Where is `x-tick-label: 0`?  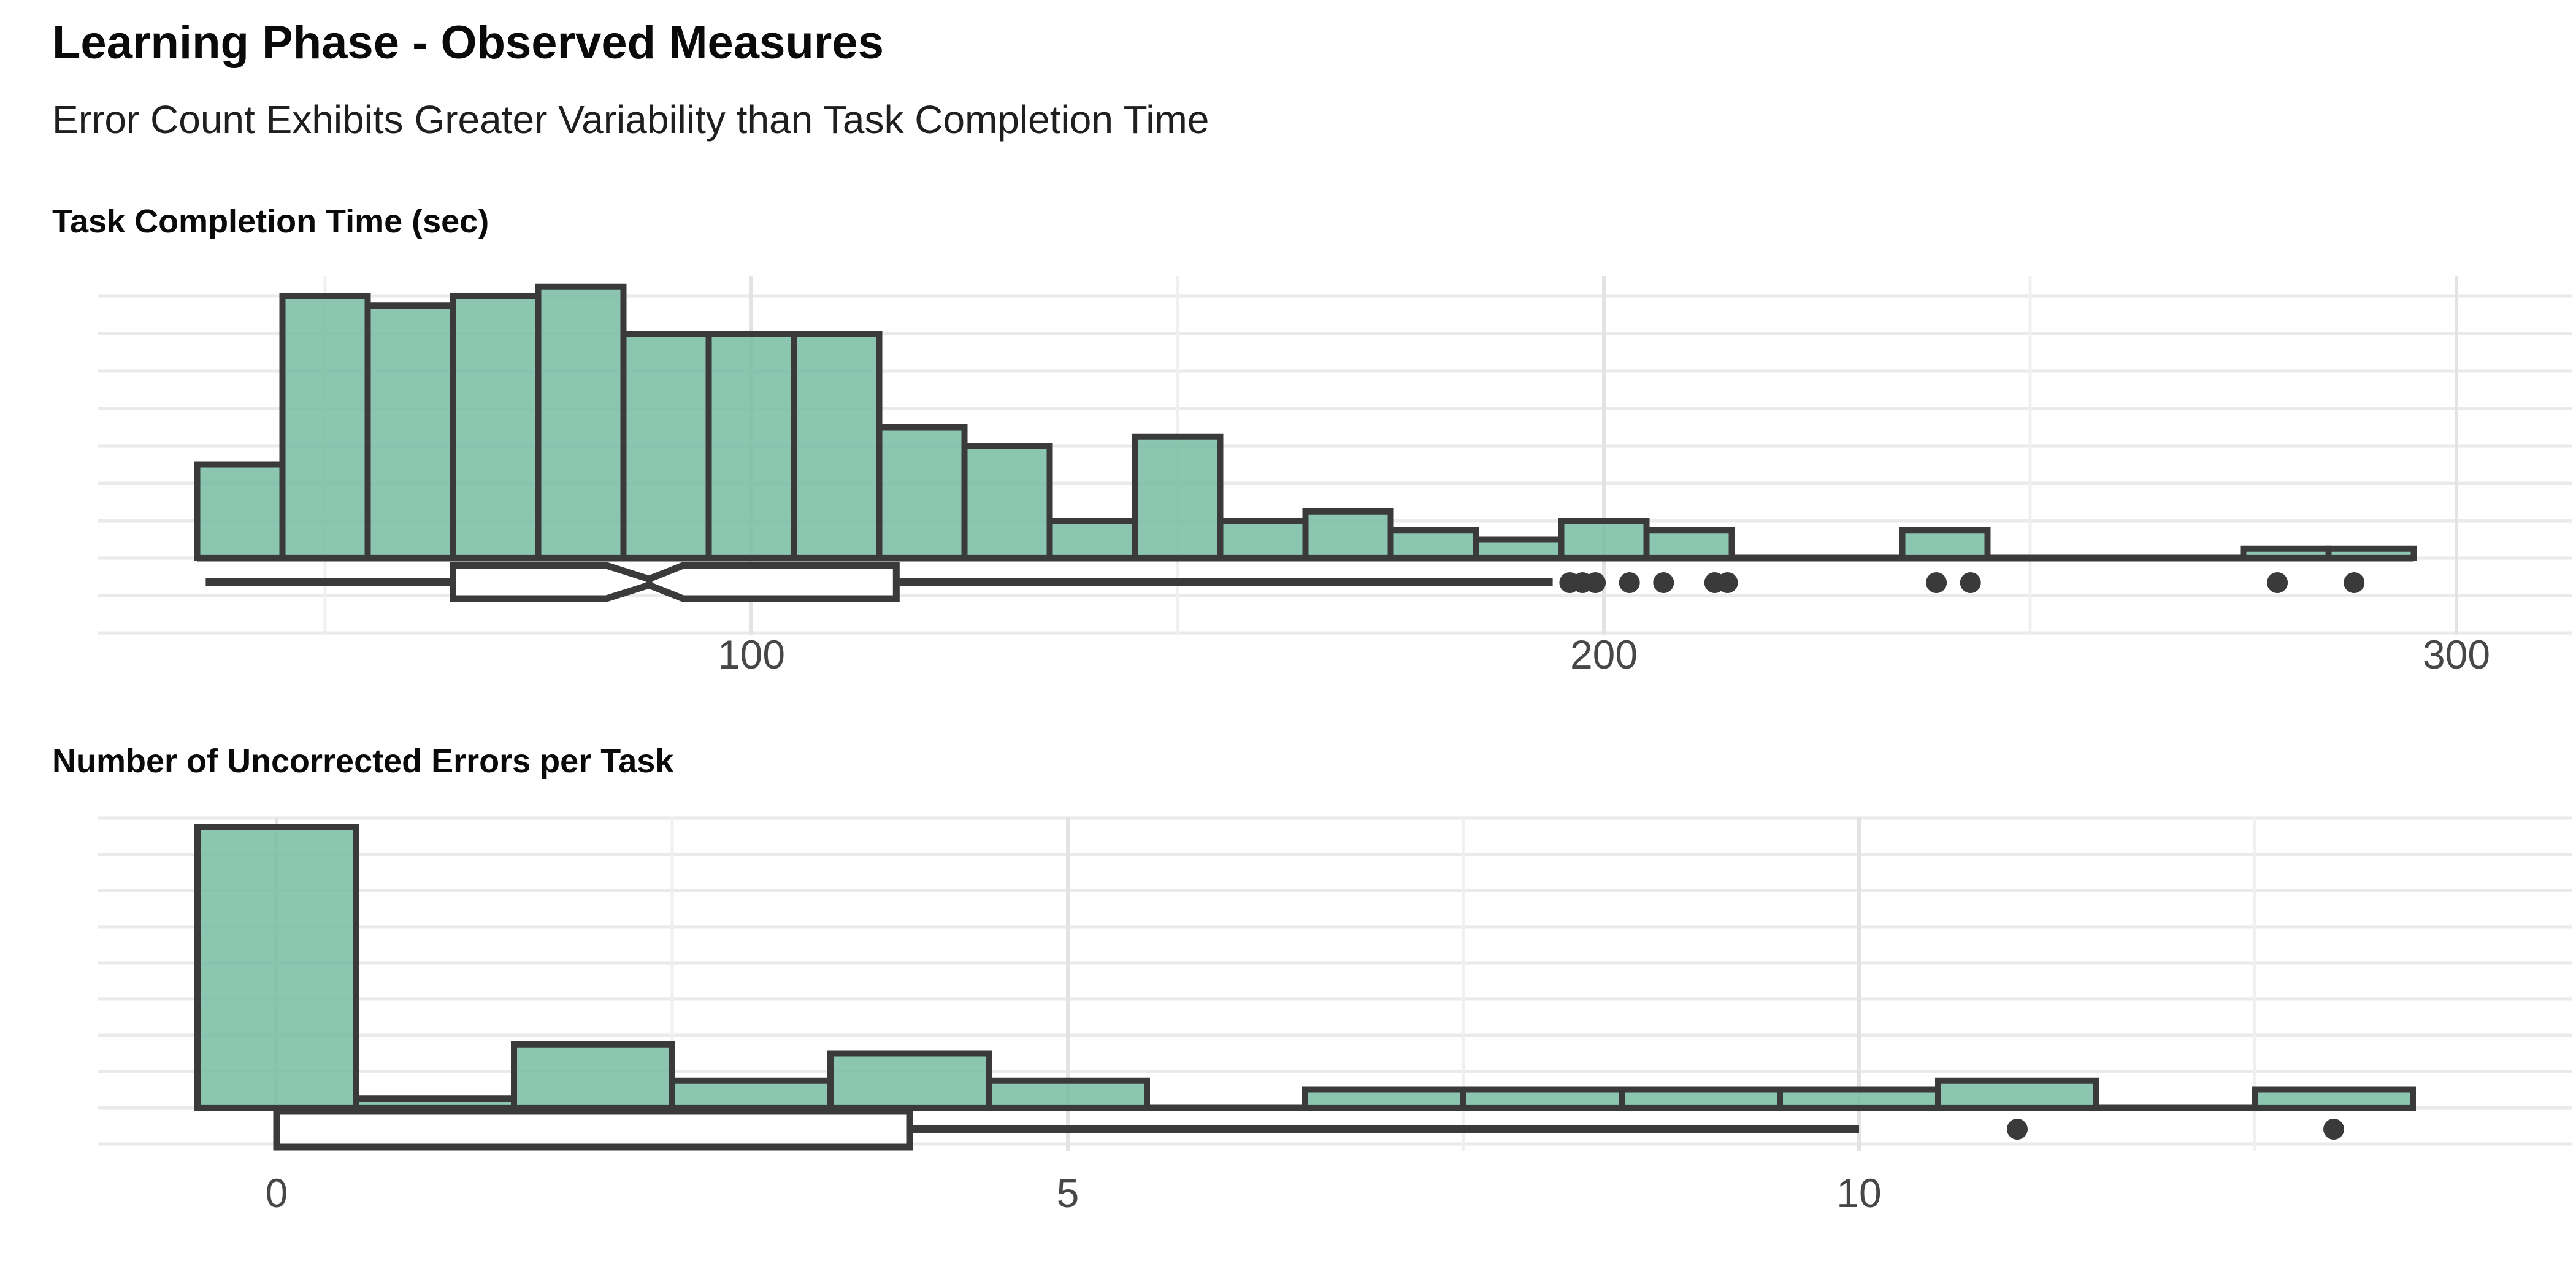 x-tick-label: 0 is located at coordinates (277, 1193).